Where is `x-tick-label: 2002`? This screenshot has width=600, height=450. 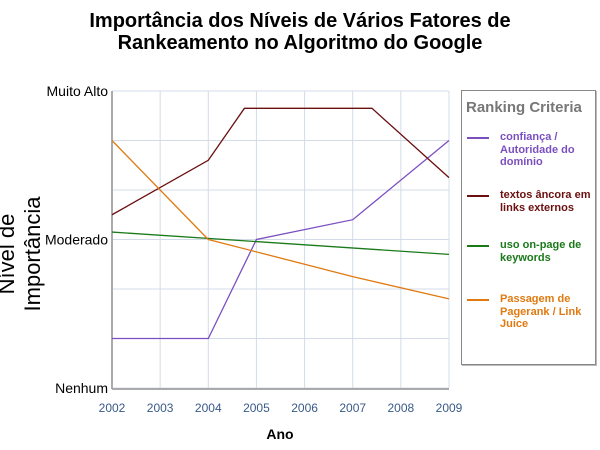 x-tick-label: 2002 is located at coordinates (112, 408).